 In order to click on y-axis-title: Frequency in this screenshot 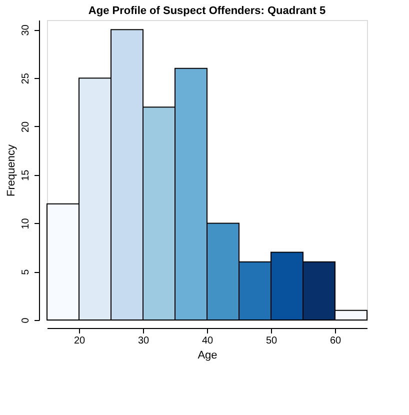, I will do `click(12, 170)`.